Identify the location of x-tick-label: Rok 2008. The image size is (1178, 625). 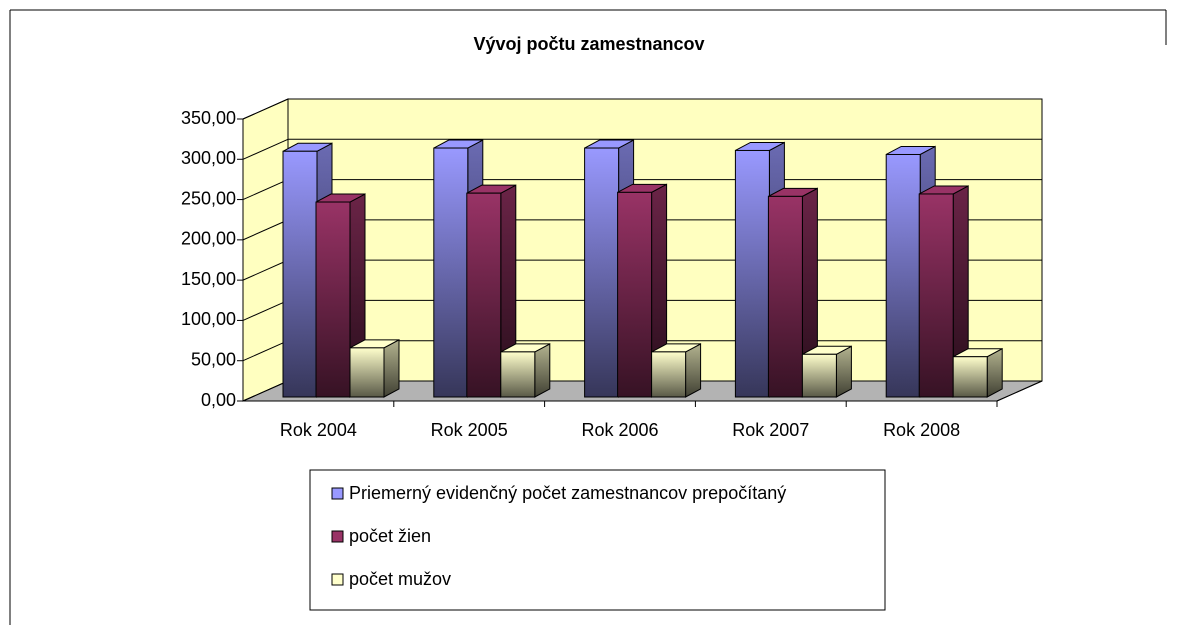
(921, 430).